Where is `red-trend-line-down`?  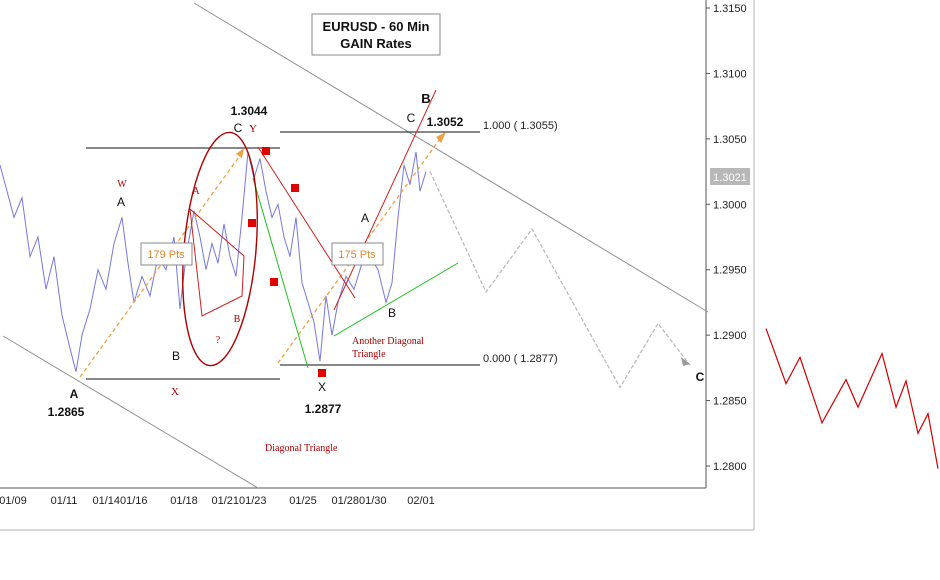
red-trend-line-down is located at coordinates (306, 222).